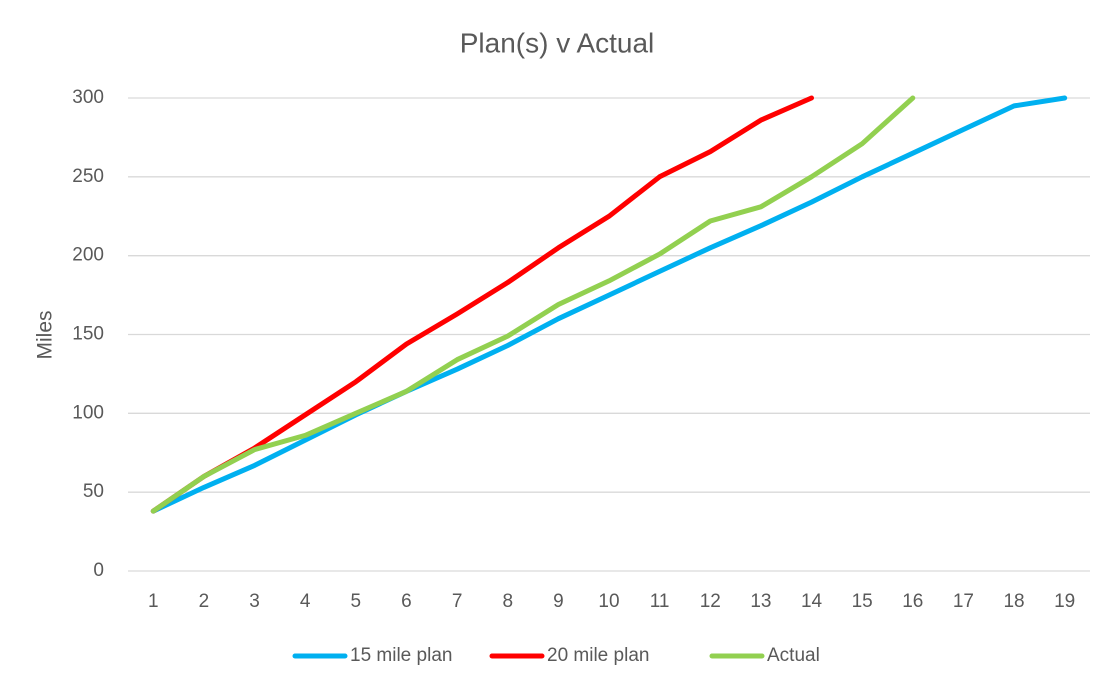 The width and height of the screenshot is (1112, 684). Describe the element at coordinates (88, 97) in the screenshot. I see `y-tick-label: 300` at that location.